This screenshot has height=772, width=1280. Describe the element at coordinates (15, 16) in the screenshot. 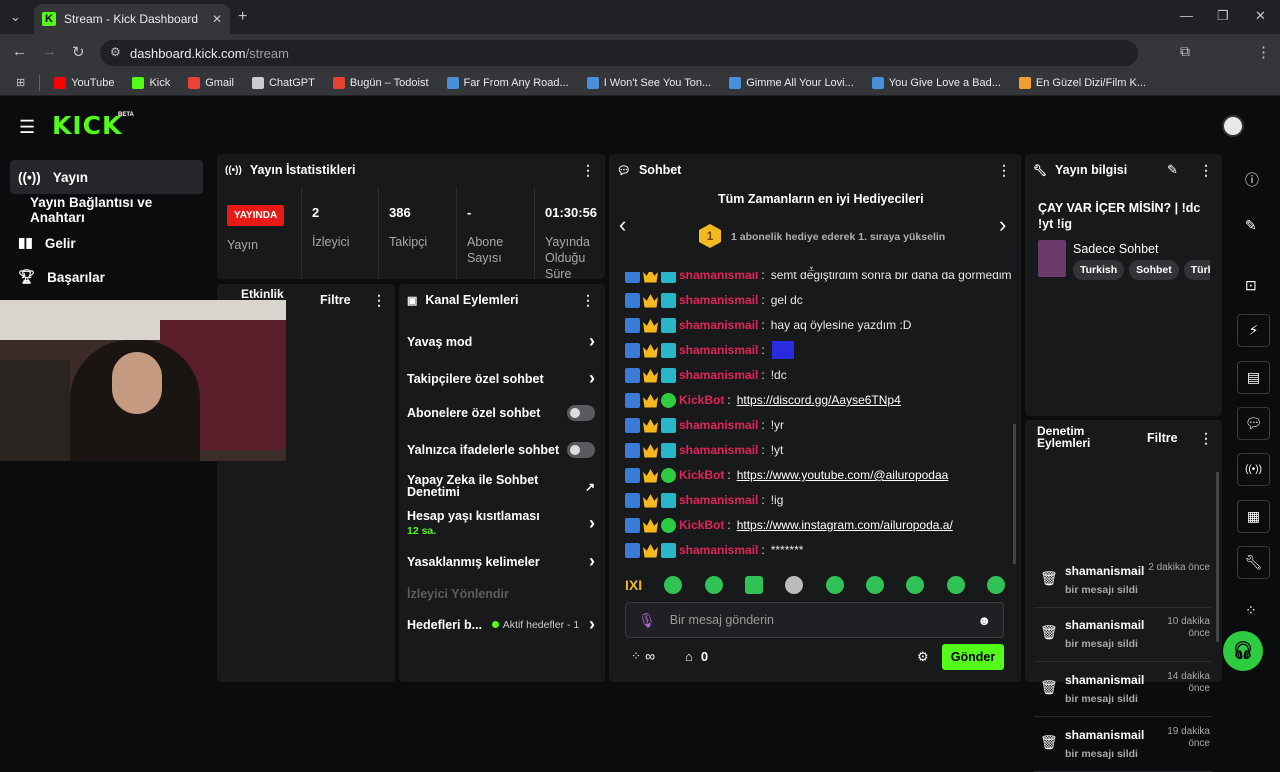

I see `tab-list-icon: ⌄` at that location.